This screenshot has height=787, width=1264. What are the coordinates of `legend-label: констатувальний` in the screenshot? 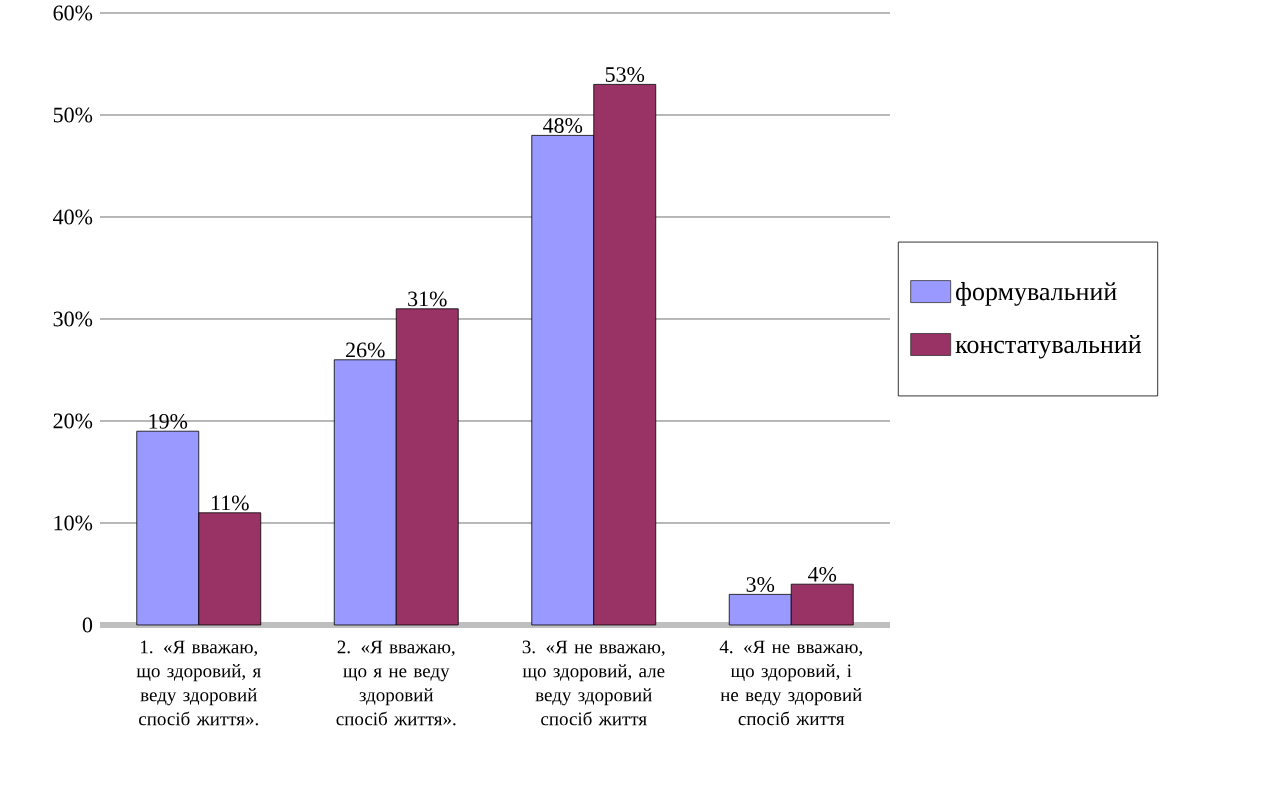 It's located at (1048, 347).